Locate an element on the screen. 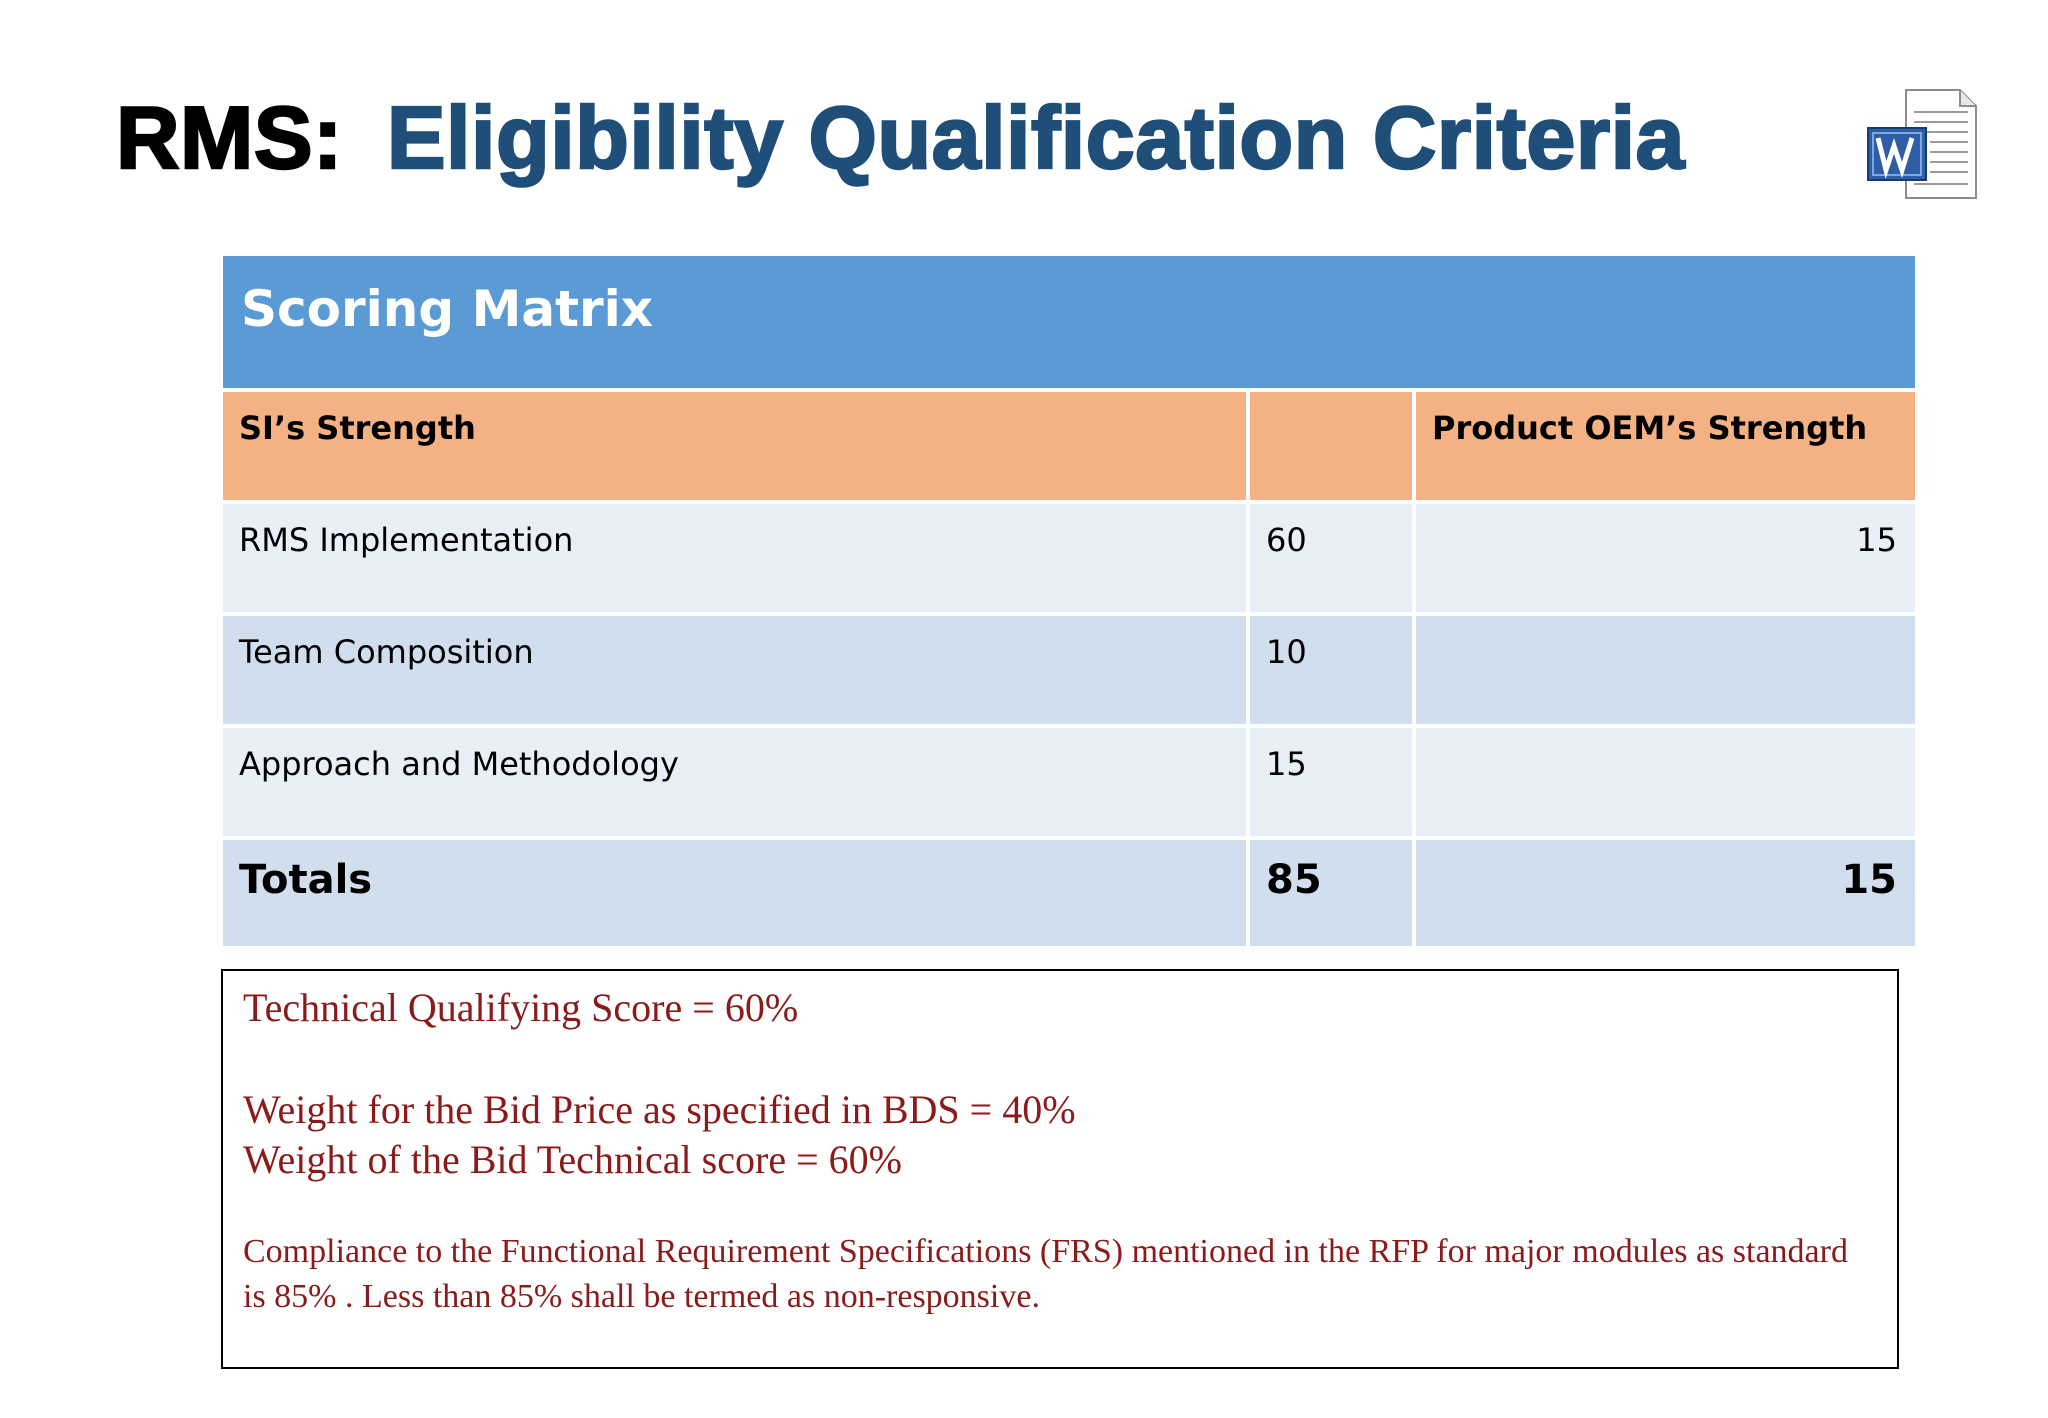  table-row: Approach and Methodology 15 is located at coordinates (1069, 782).